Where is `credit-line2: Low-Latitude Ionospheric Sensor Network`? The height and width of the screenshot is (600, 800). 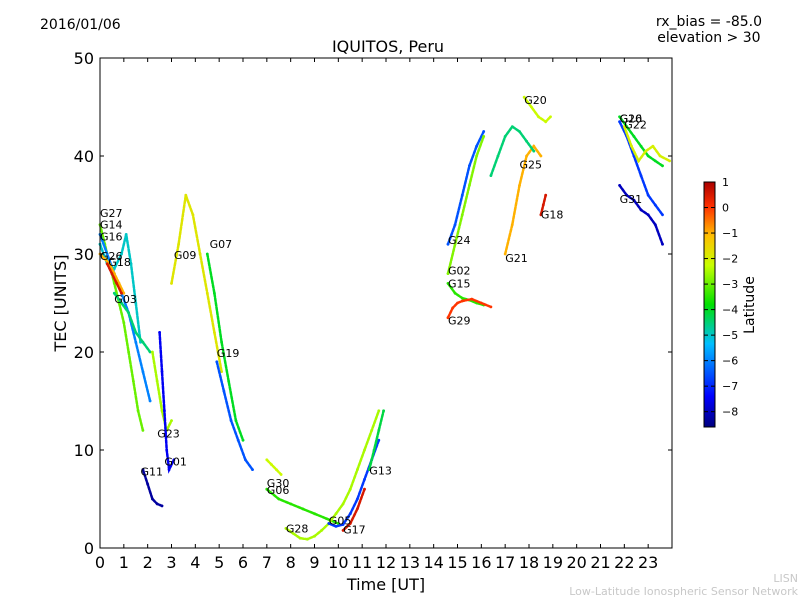
credit-line2: Low-Latitude Ionospheric Sensor Network is located at coordinates (683, 591).